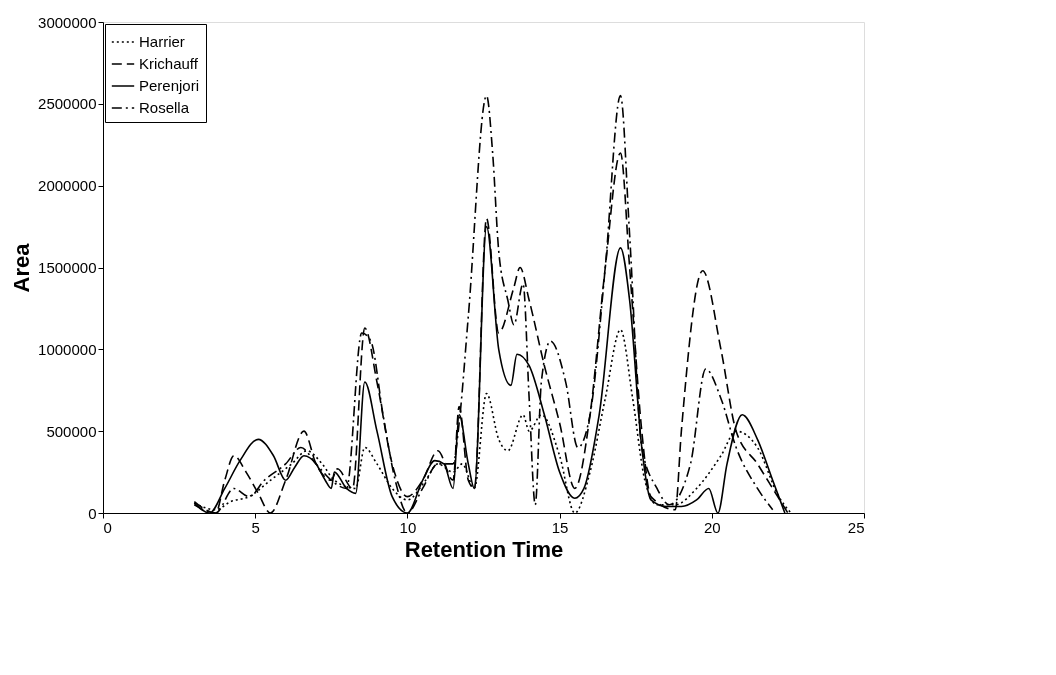  Describe the element at coordinates (67, 186) in the screenshot. I see `y-tick-label: 2000000` at that location.